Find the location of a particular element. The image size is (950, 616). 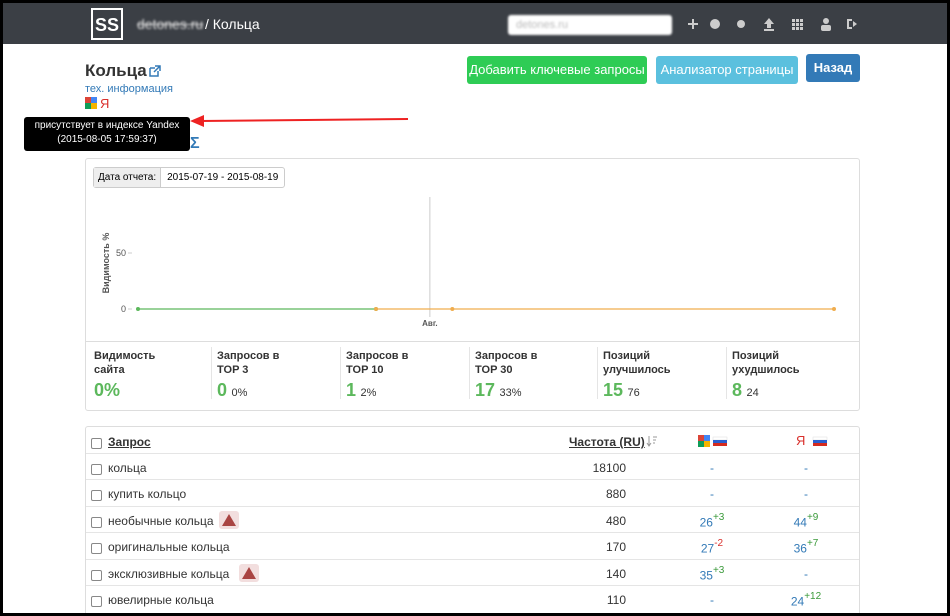

sort-icon is located at coordinates (652, 441).